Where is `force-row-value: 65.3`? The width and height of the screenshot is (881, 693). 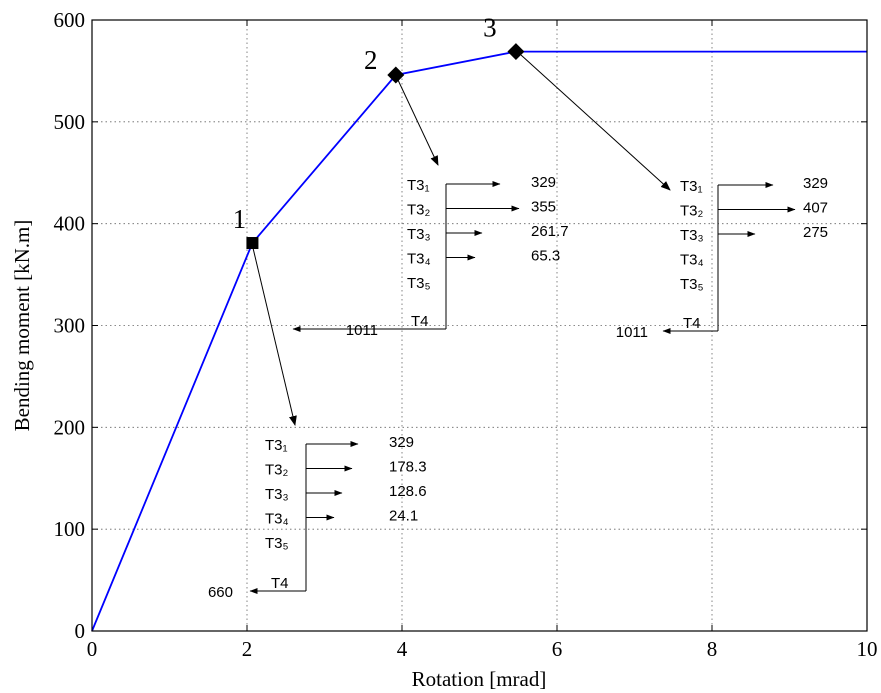
force-row-value: 65.3 is located at coordinates (545, 256).